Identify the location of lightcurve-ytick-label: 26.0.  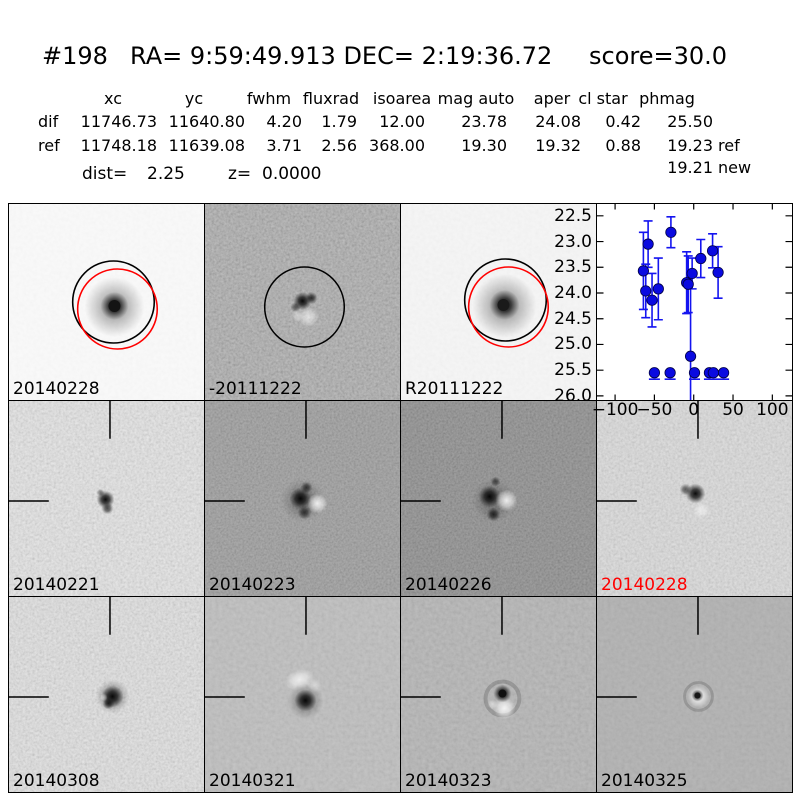
(573, 395).